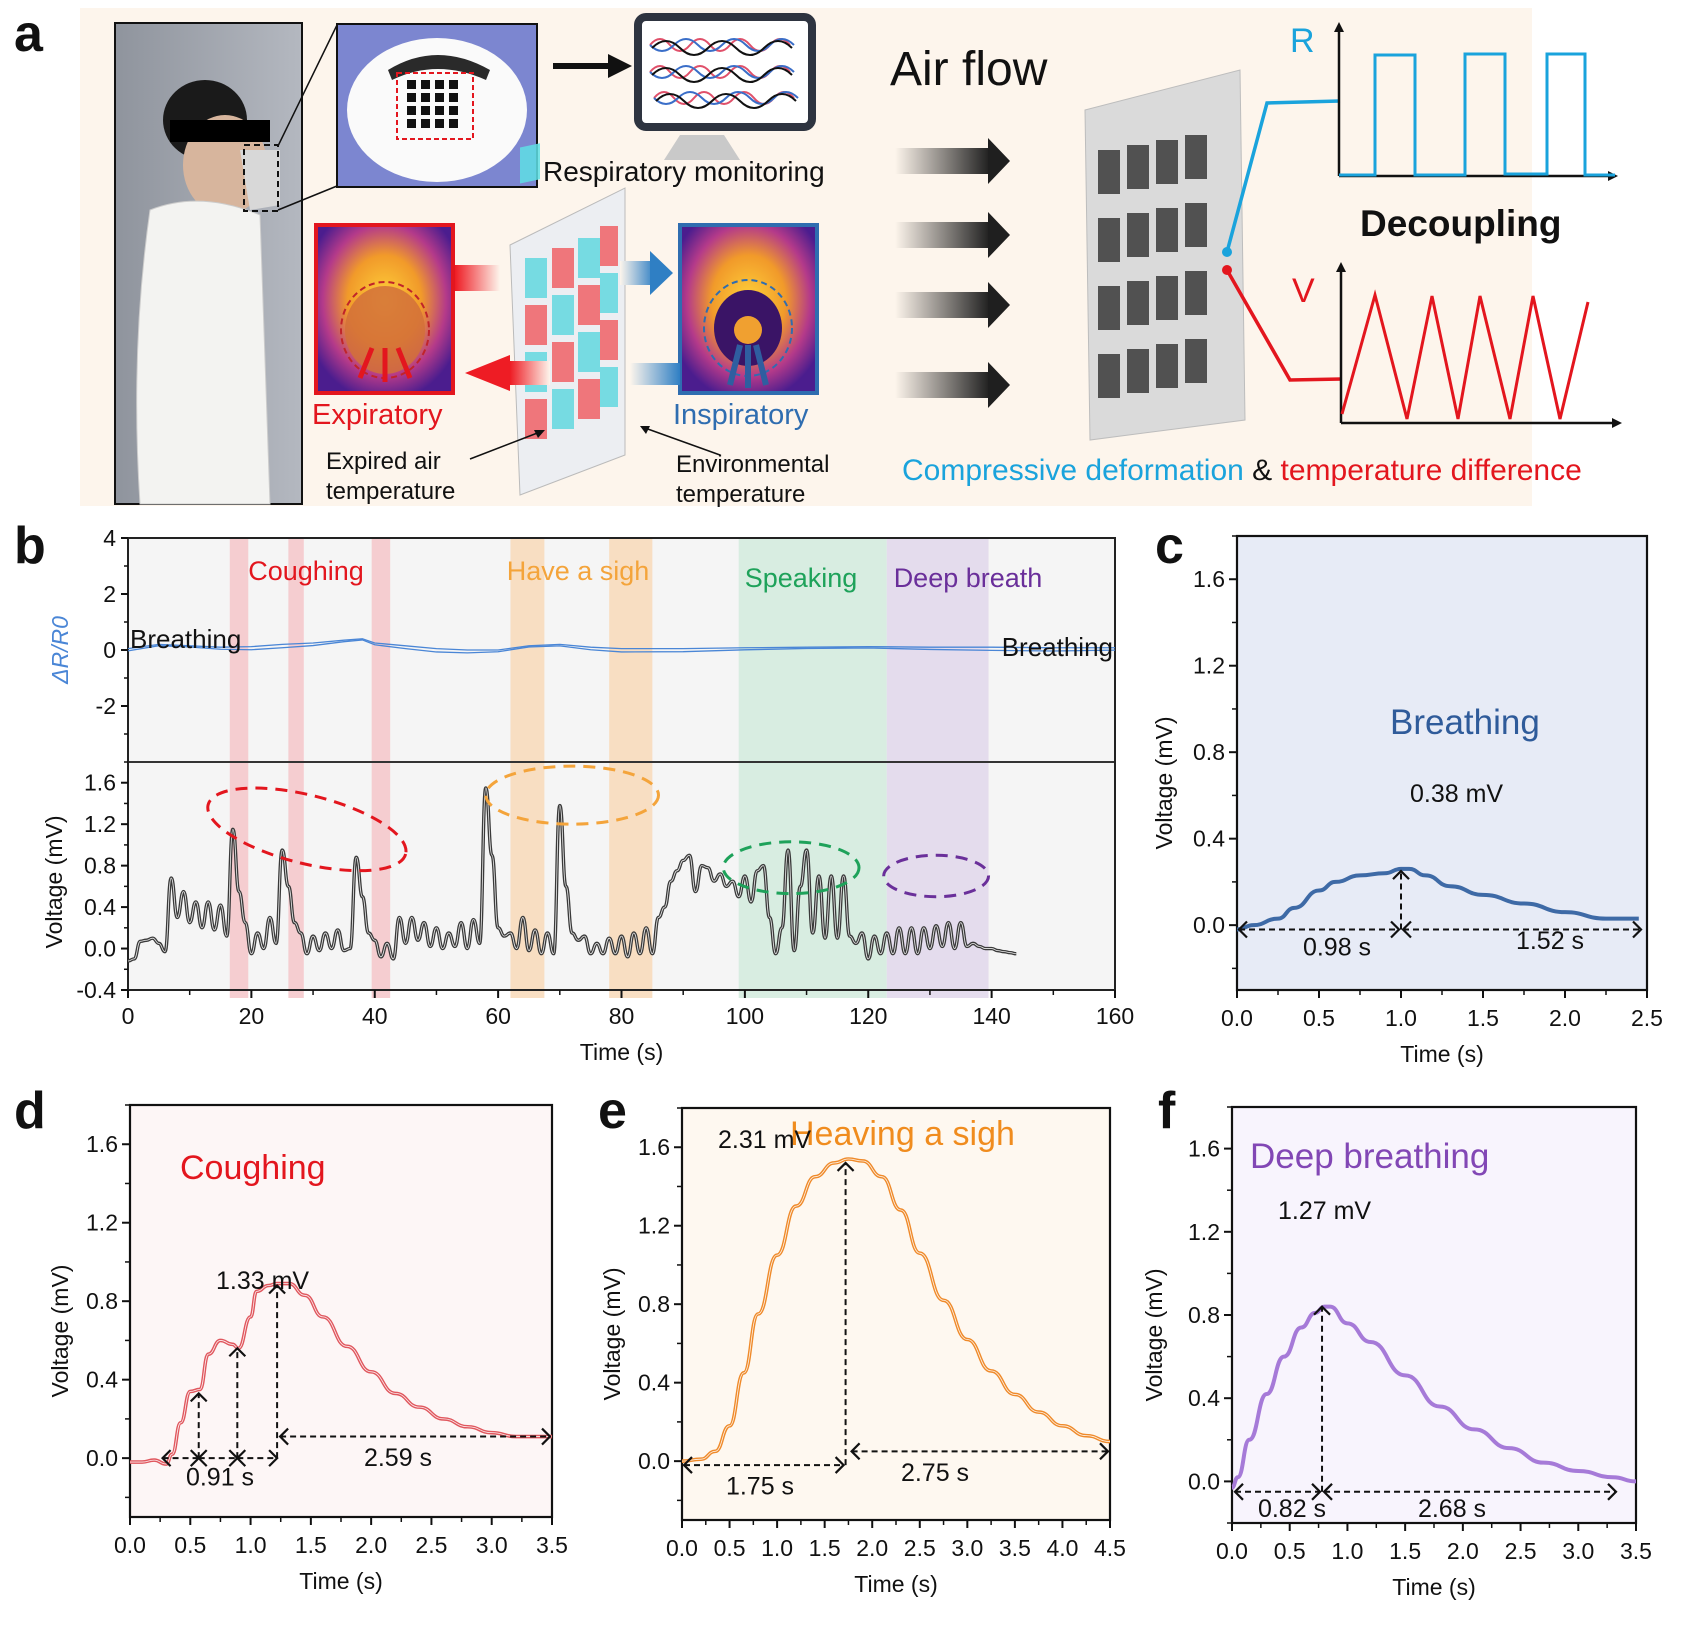  What do you see at coordinates (1324, 1211) in the screenshot?
I see `peak-value-label: 1.27 mV` at bounding box center [1324, 1211].